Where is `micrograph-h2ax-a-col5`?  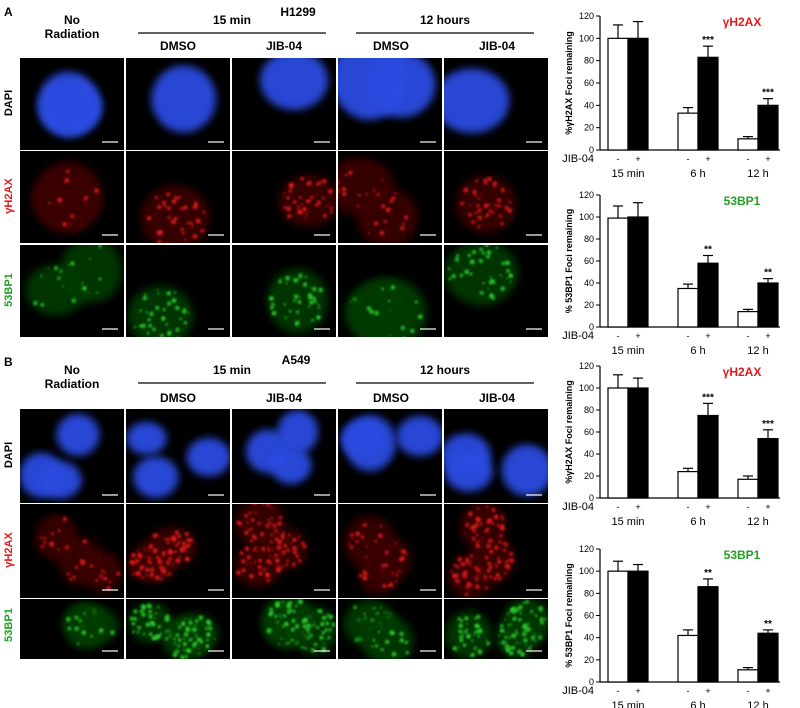 micrograph-h2ax-a-col5 is located at coordinates (496, 197).